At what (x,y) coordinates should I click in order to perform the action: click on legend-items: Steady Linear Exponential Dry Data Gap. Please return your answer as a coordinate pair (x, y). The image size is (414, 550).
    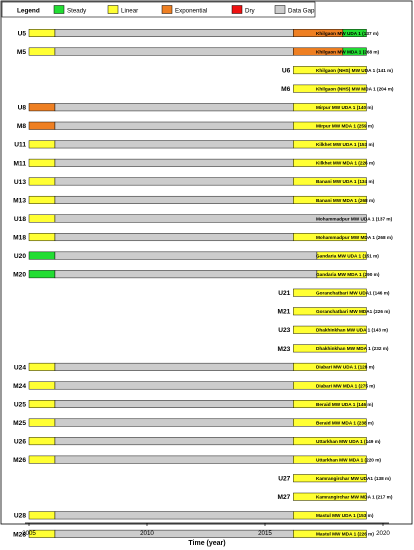
    Looking at the image, I should click on (184, 9).